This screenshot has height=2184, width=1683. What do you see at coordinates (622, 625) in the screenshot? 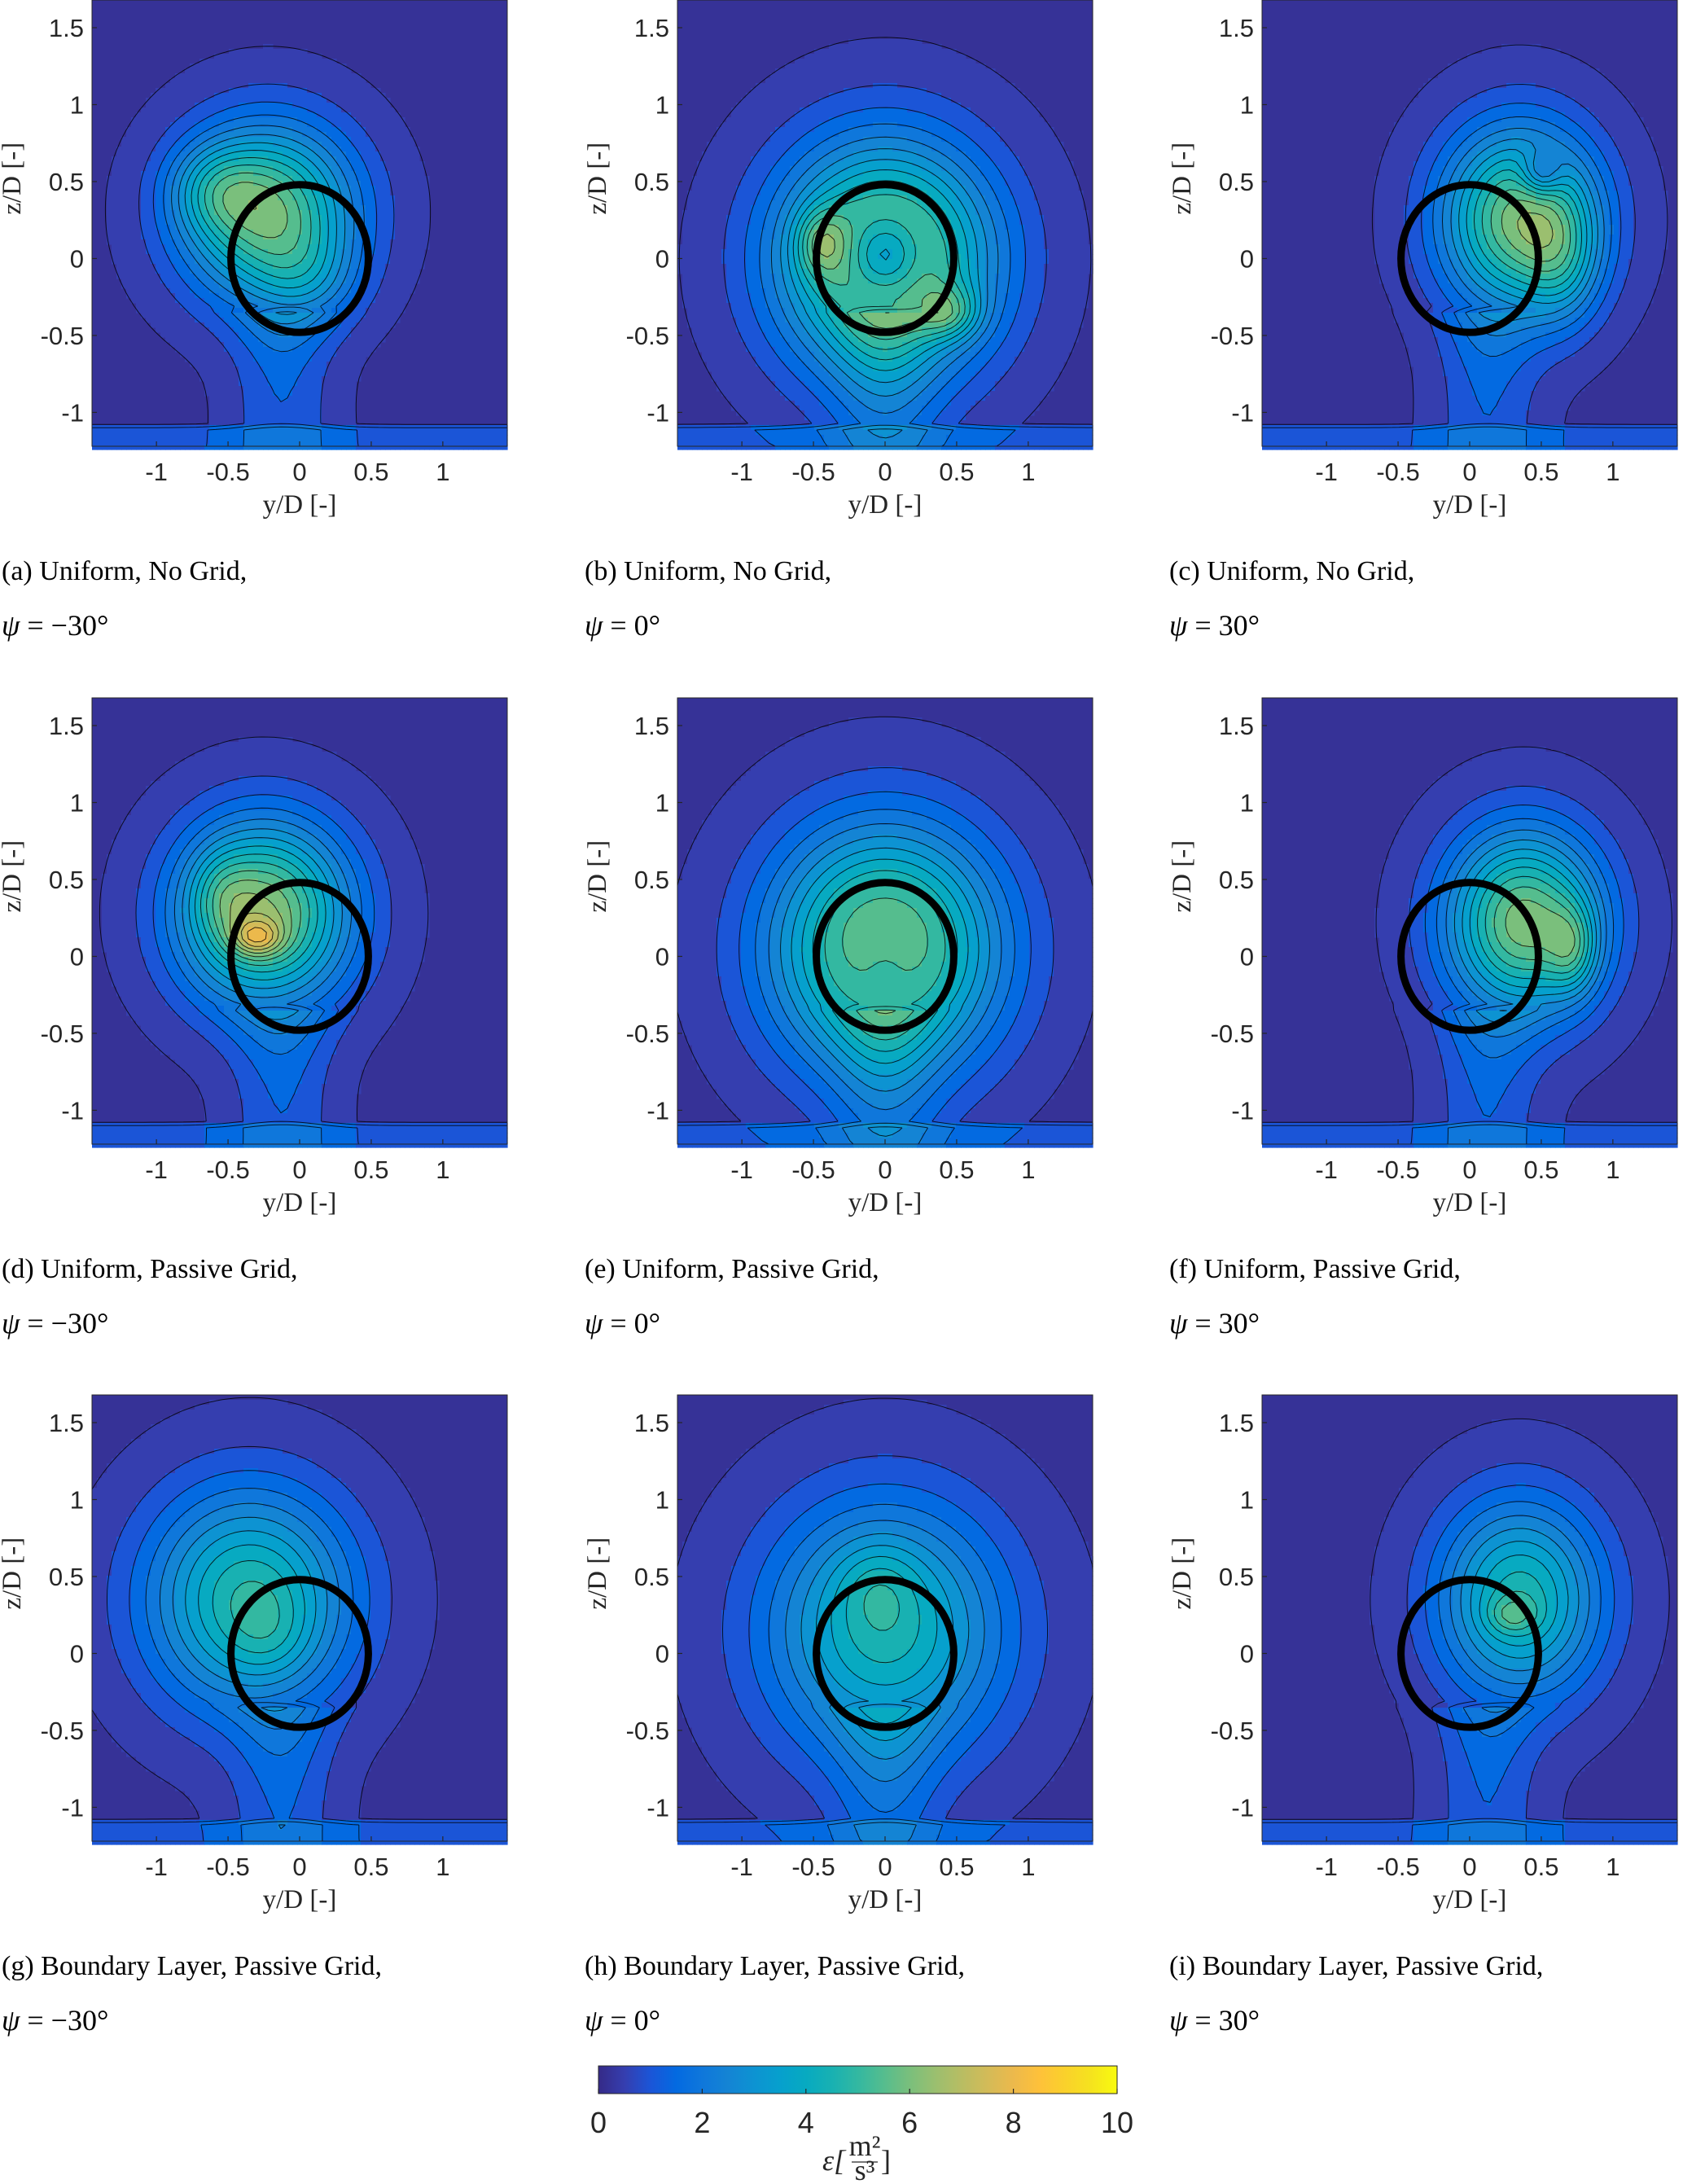
I see `psi-label-b: ψ = 0°` at bounding box center [622, 625].